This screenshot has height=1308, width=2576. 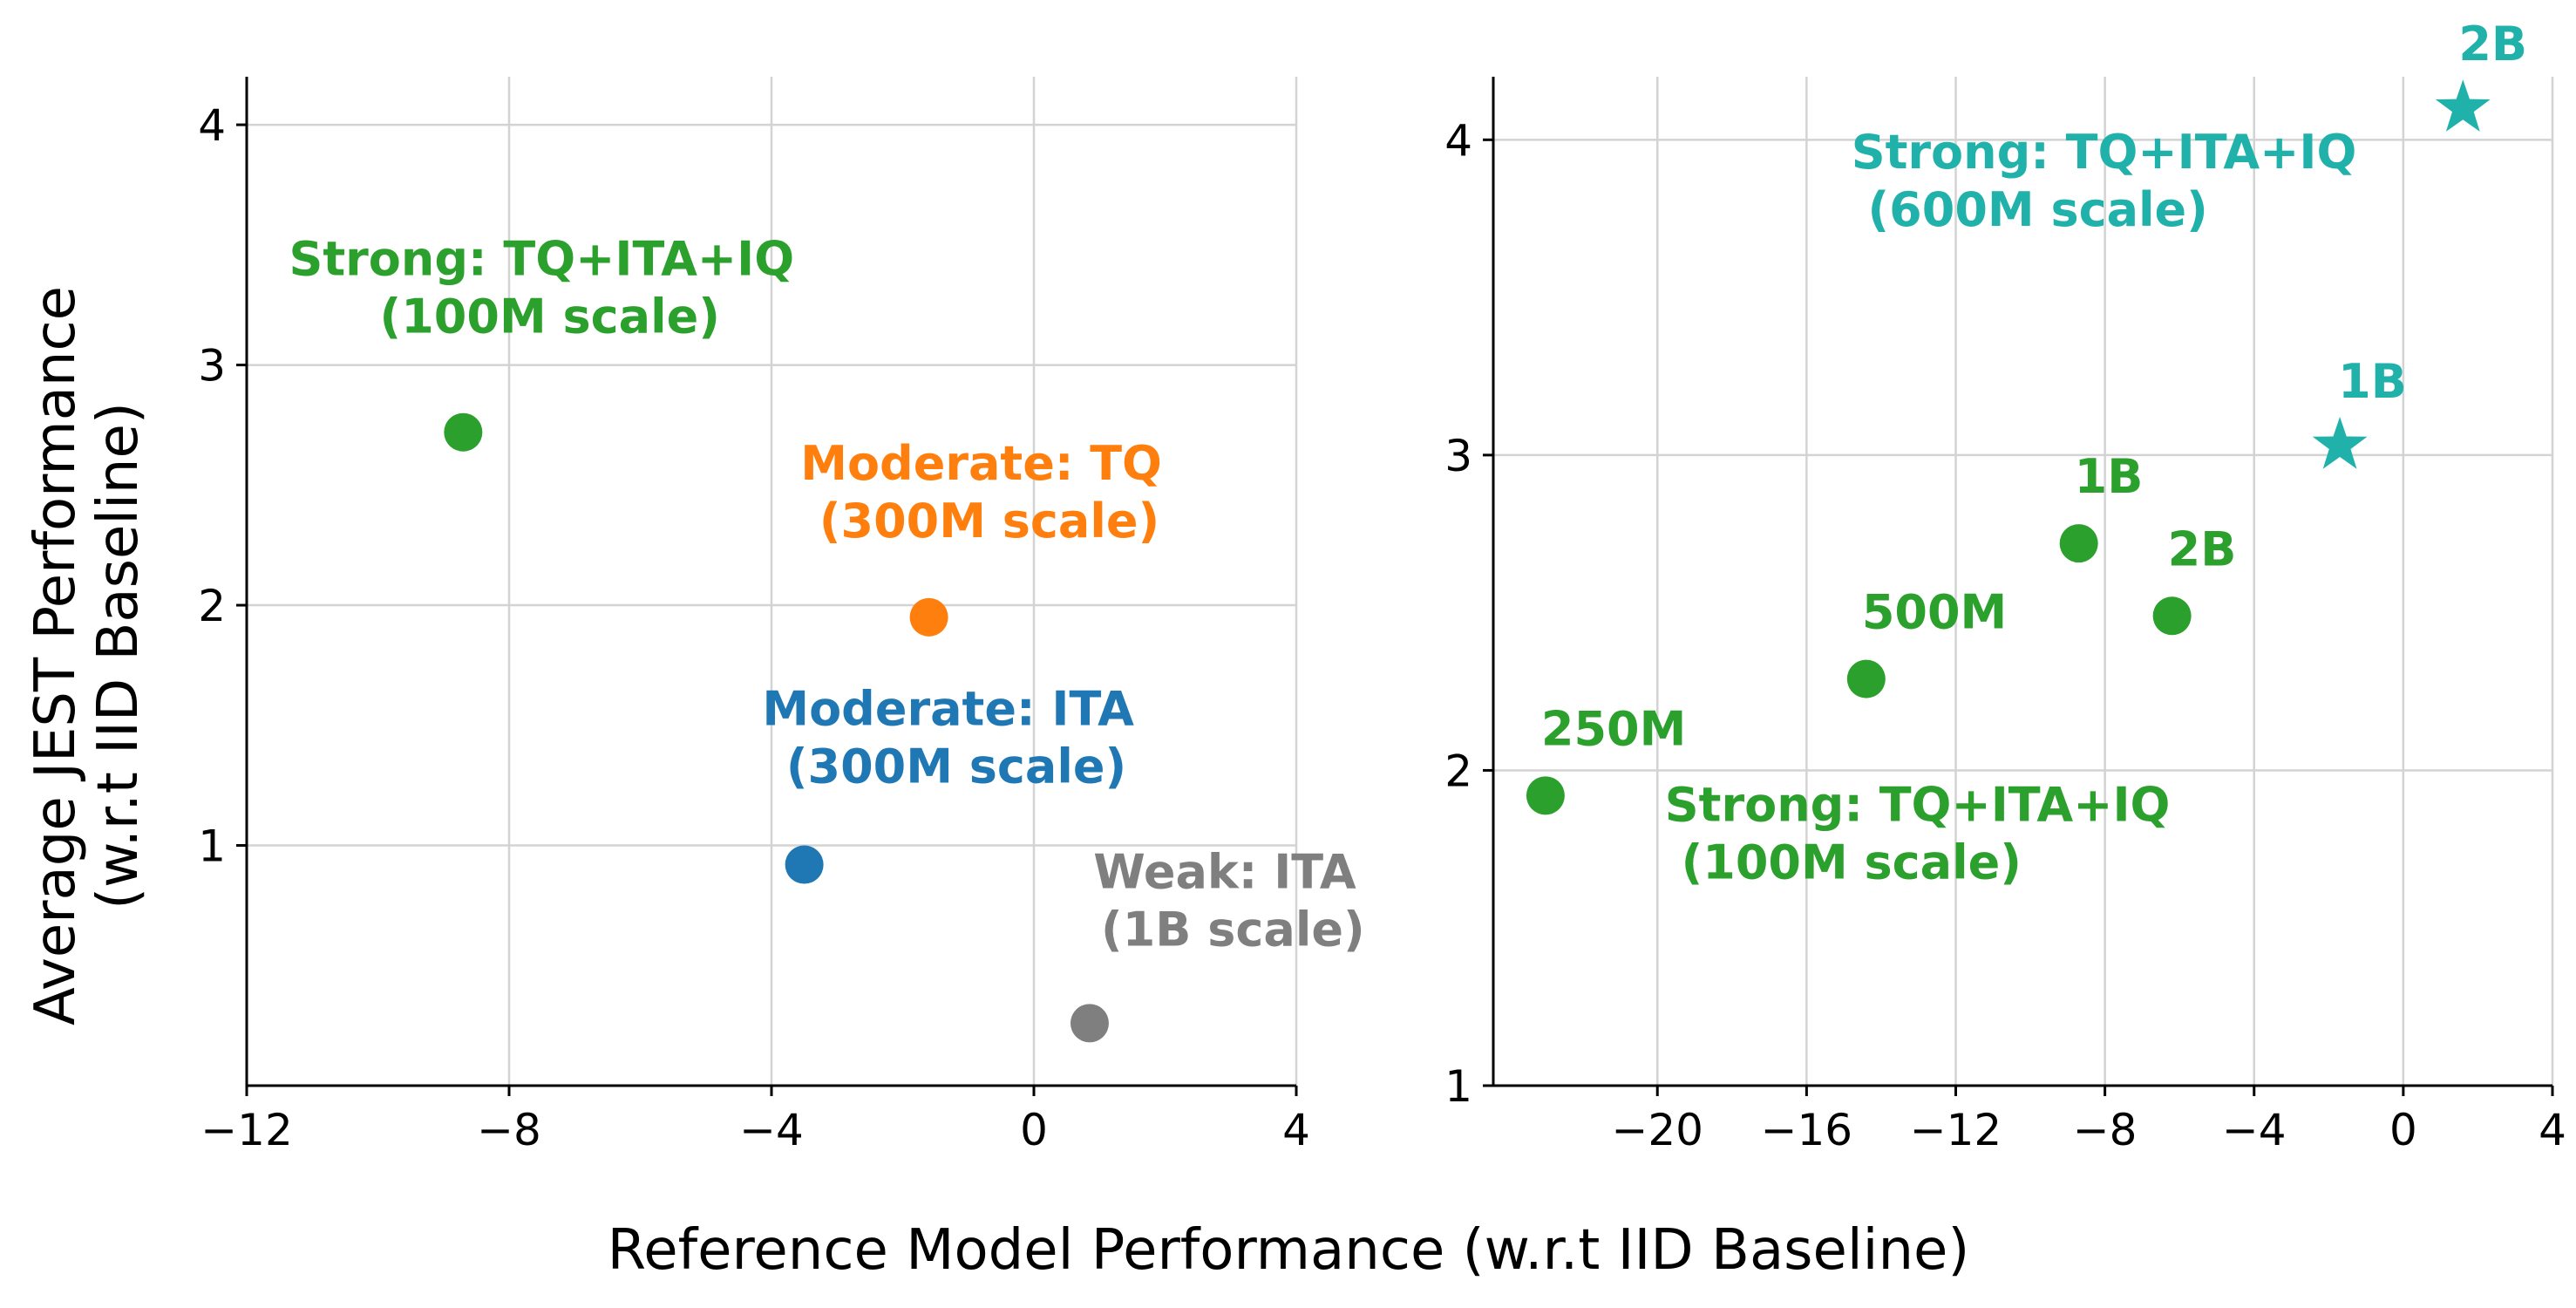 What do you see at coordinates (948, 709) in the screenshot?
I see `point-label-line1: Moderate: ITA` at bounding box center [948, 709].